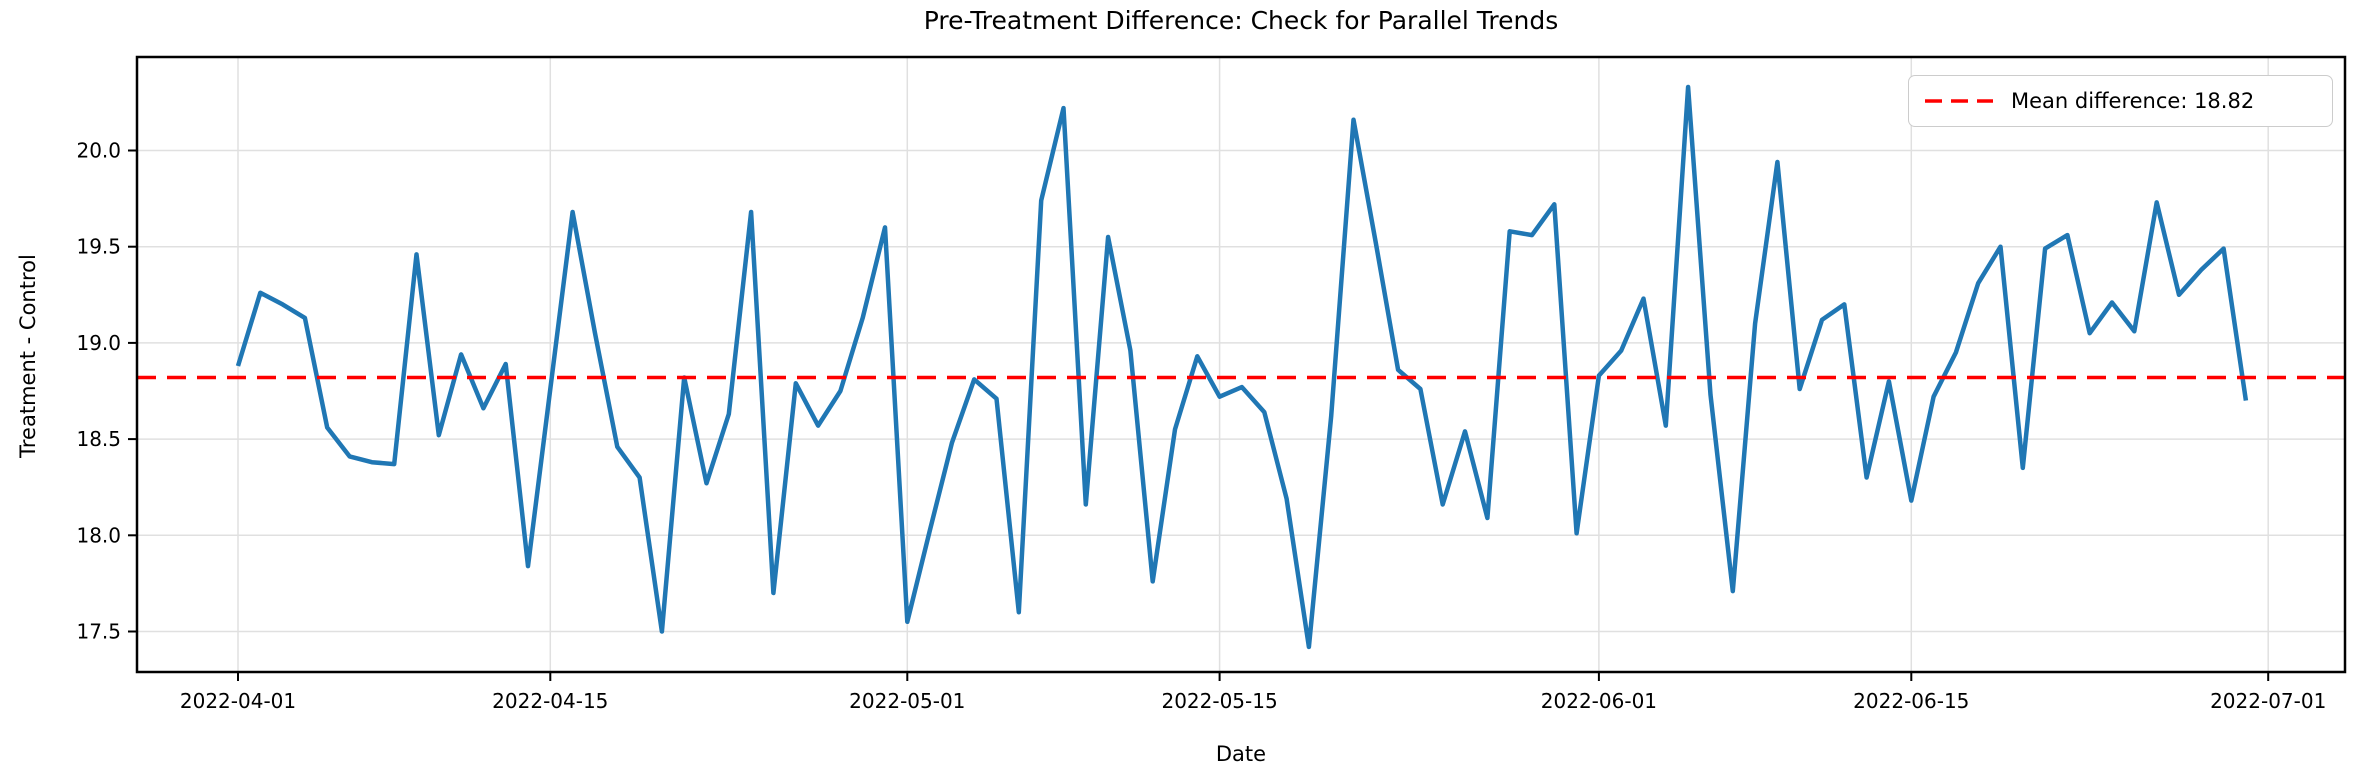 The width and height of the screenshot is (2367, 781). I want to click on x-tick-label: 2022-05-01, so click(907, 701).